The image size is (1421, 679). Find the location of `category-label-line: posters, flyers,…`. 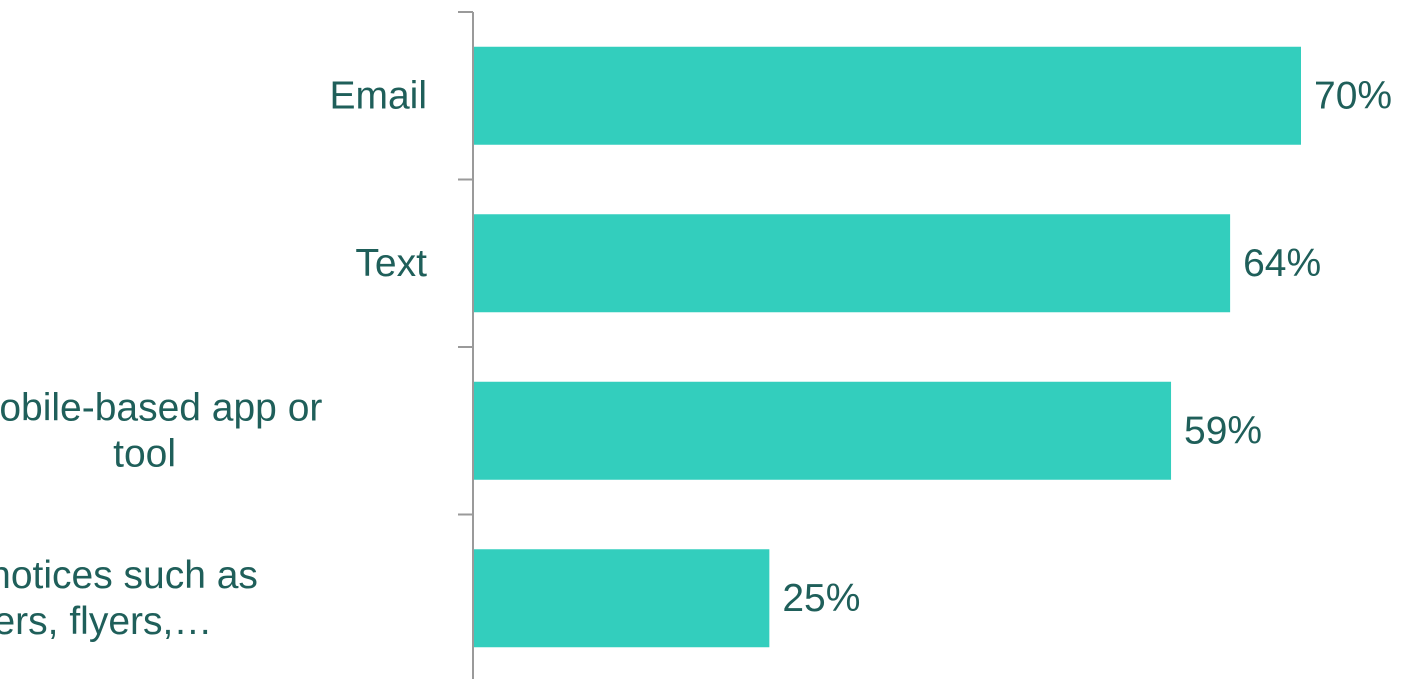

category-label-line: posters, flyers,… is located at coordinates (106, 621).